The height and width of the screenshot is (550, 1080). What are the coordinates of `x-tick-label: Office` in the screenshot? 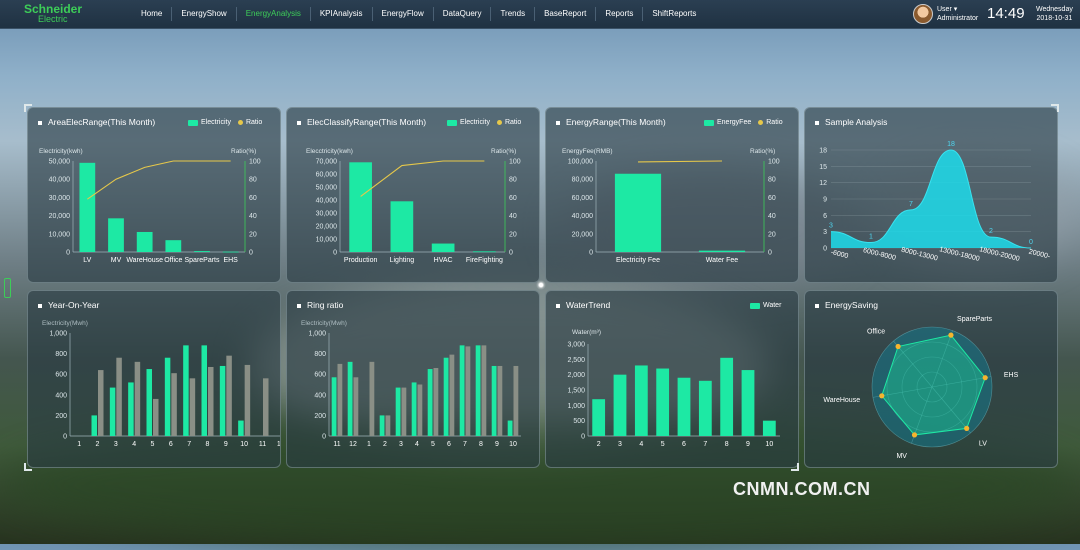 It's located at (173, 260).